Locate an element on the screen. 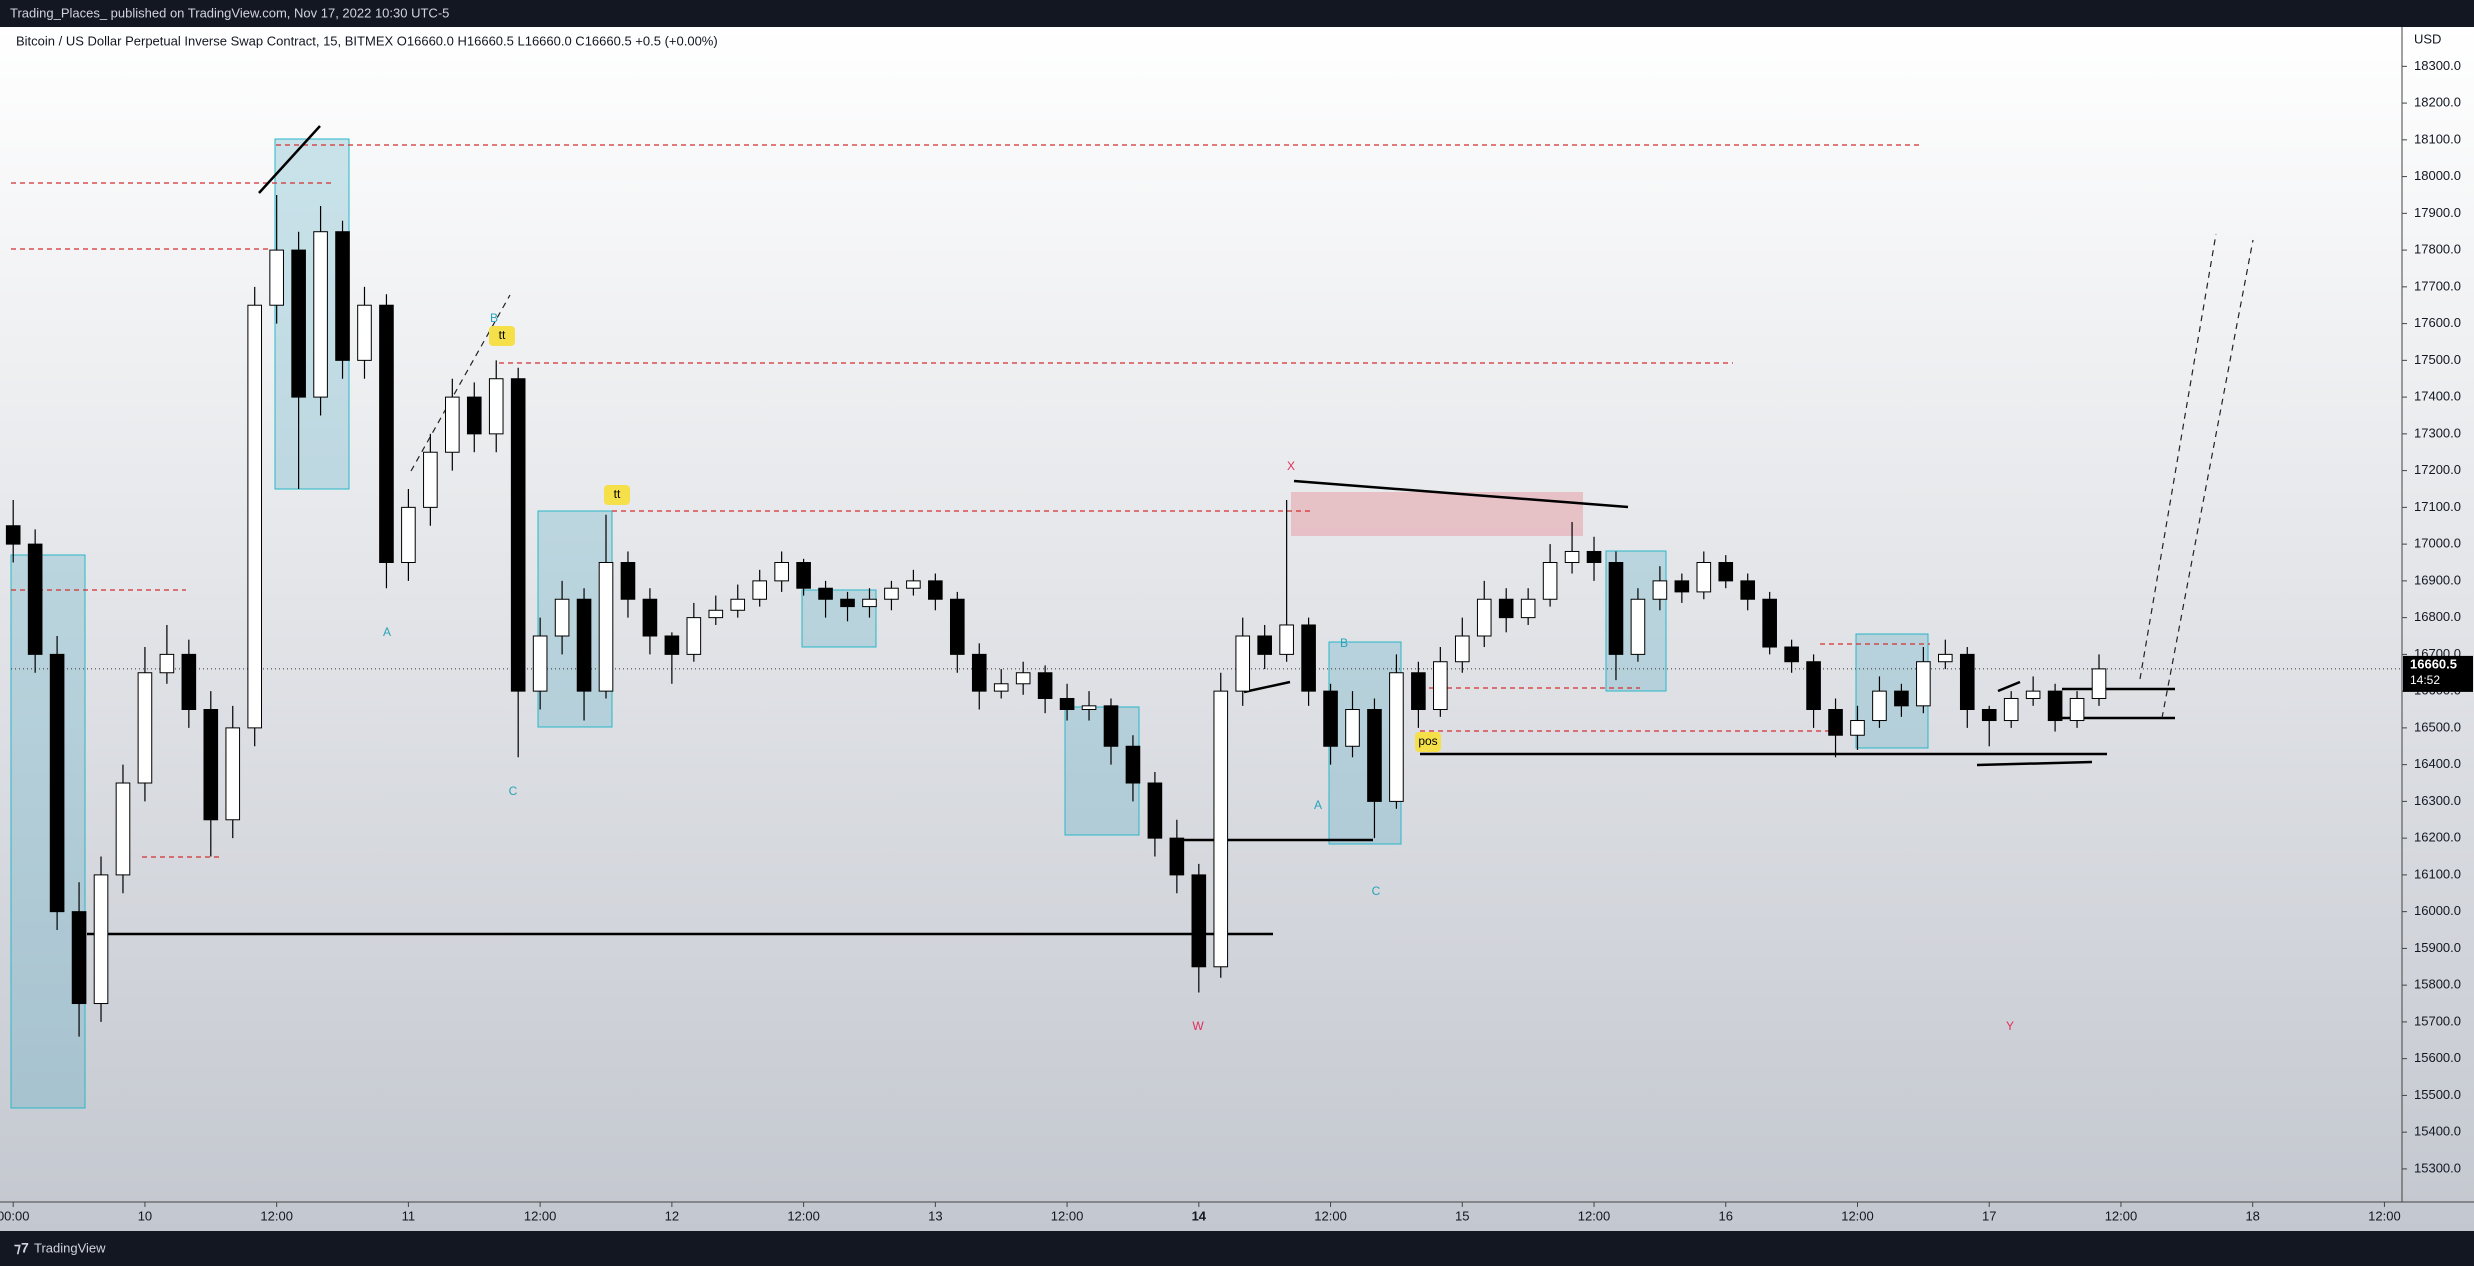 The width and height of the screenshot is (2474, 1266). y-tick-label: 15900.0 is located at coordinates (2437, 947).